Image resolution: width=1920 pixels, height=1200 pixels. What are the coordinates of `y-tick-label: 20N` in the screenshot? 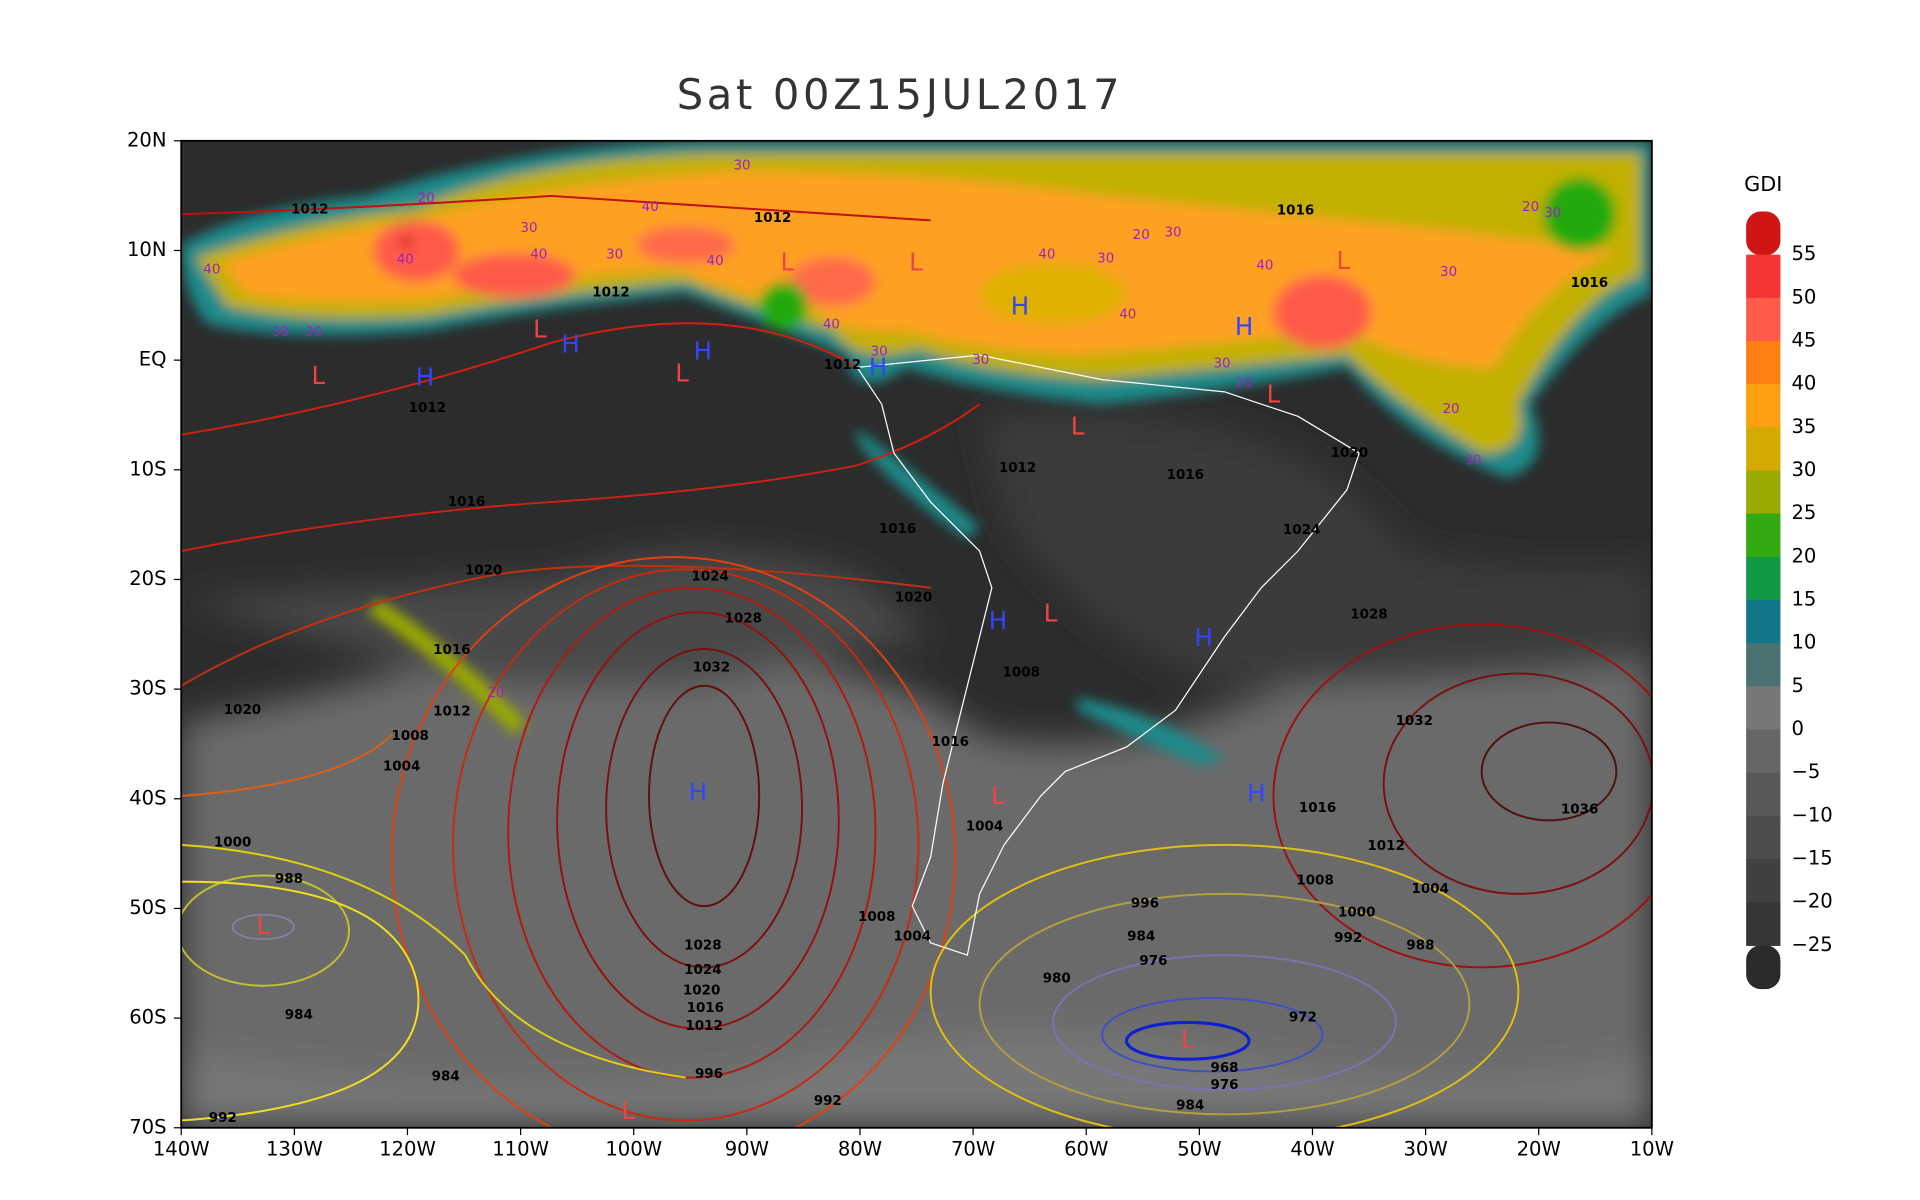 It's located at (147, 139).